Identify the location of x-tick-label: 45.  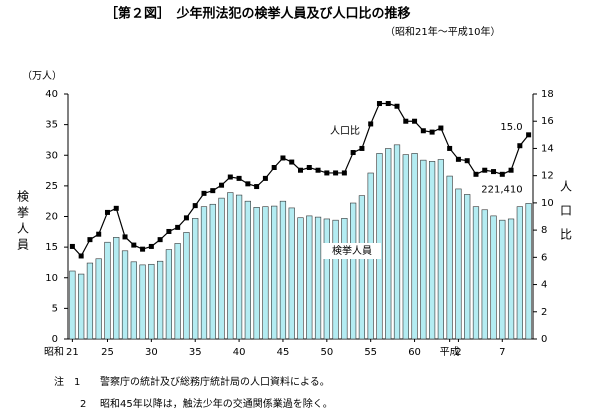
(283, 352).